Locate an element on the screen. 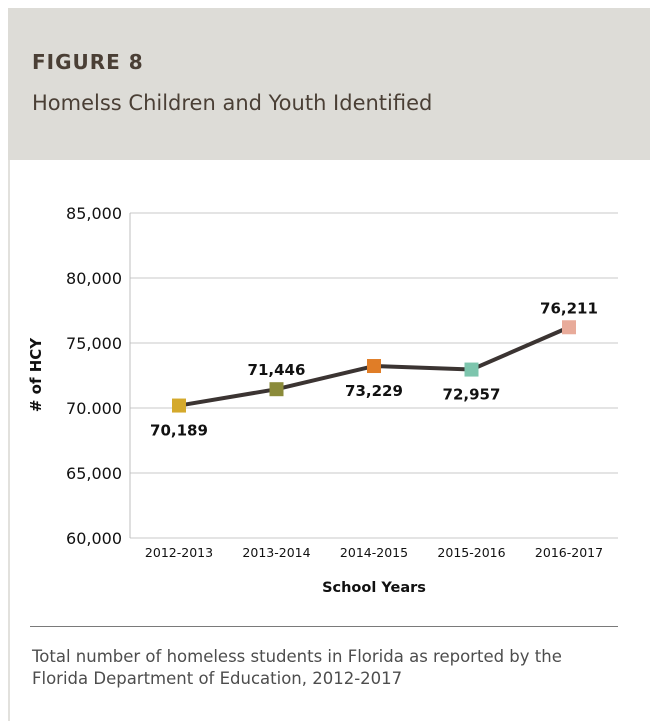  y-tick-label: 65,000 is located at coordinates (94, 473).